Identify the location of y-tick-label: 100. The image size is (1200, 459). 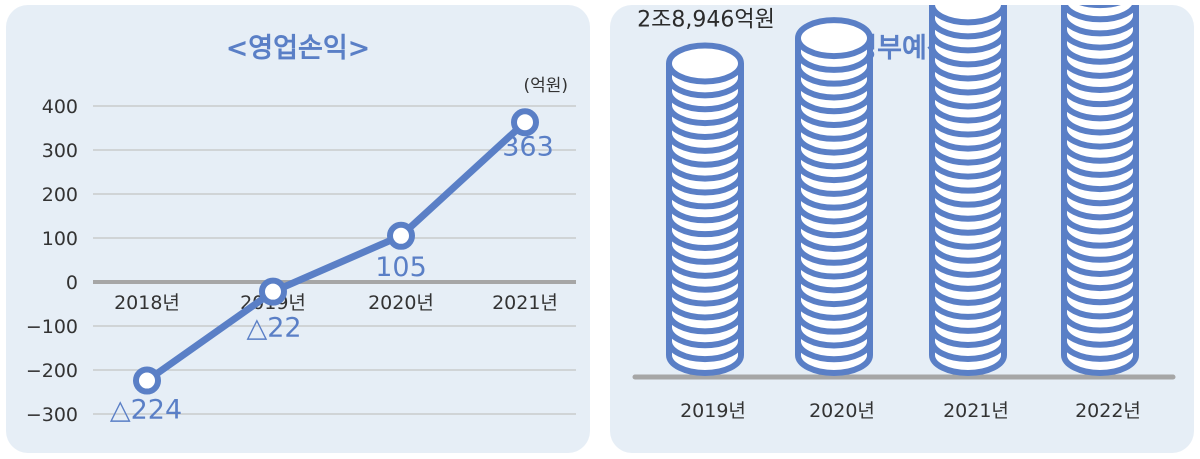
(60, 239).